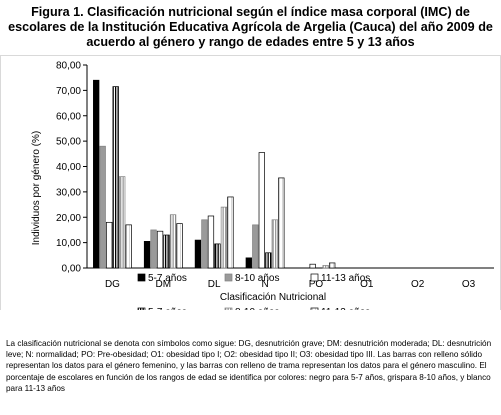 Image resolution: width=501 pixels, height=415 pixels. Describe the element at coordinates (72, 269) in the screenshot. I see `y-tick-label: 0,00` at that location.